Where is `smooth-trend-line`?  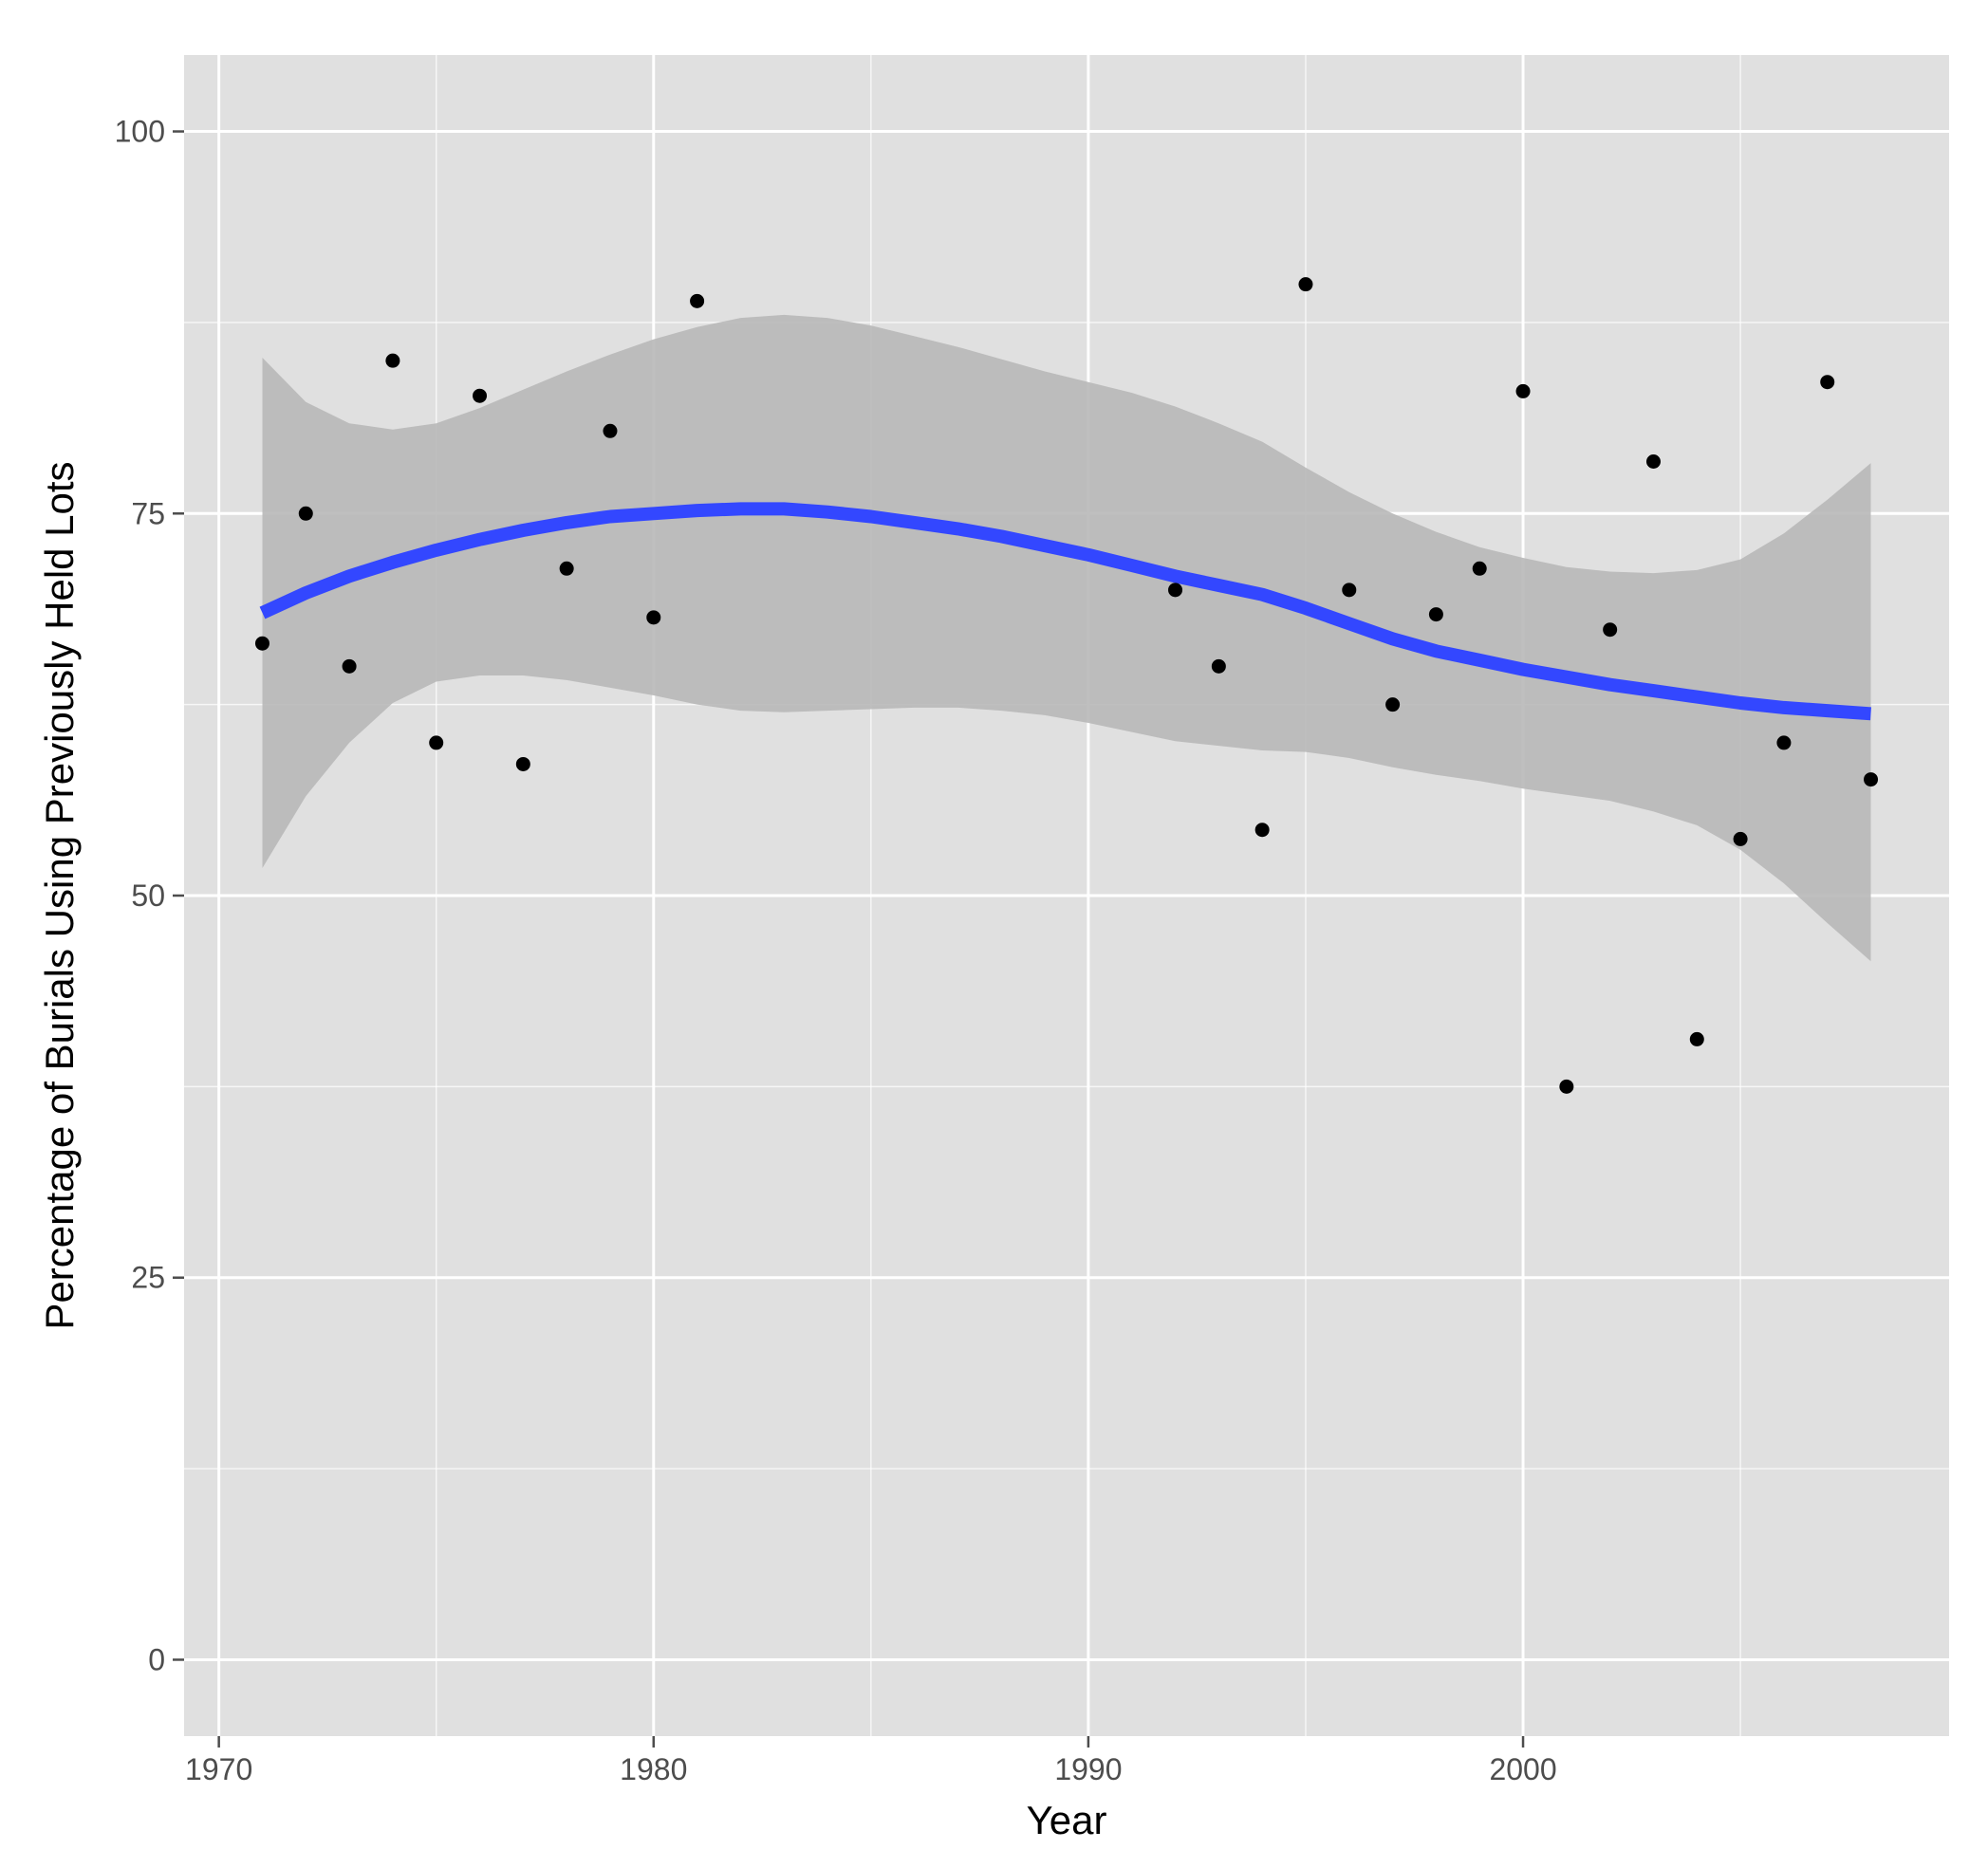 smooth-trend-line is located at coordinates (1065, 611).